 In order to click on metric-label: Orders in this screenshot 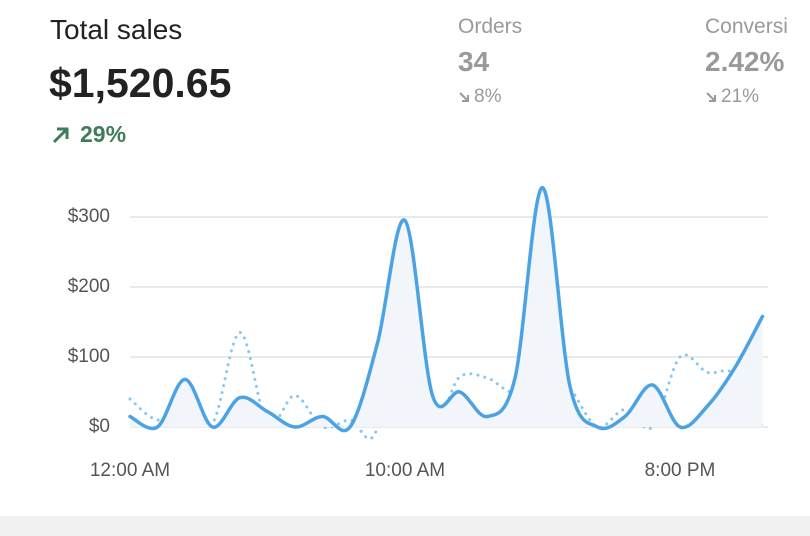, I will do `click(490, 26)`.